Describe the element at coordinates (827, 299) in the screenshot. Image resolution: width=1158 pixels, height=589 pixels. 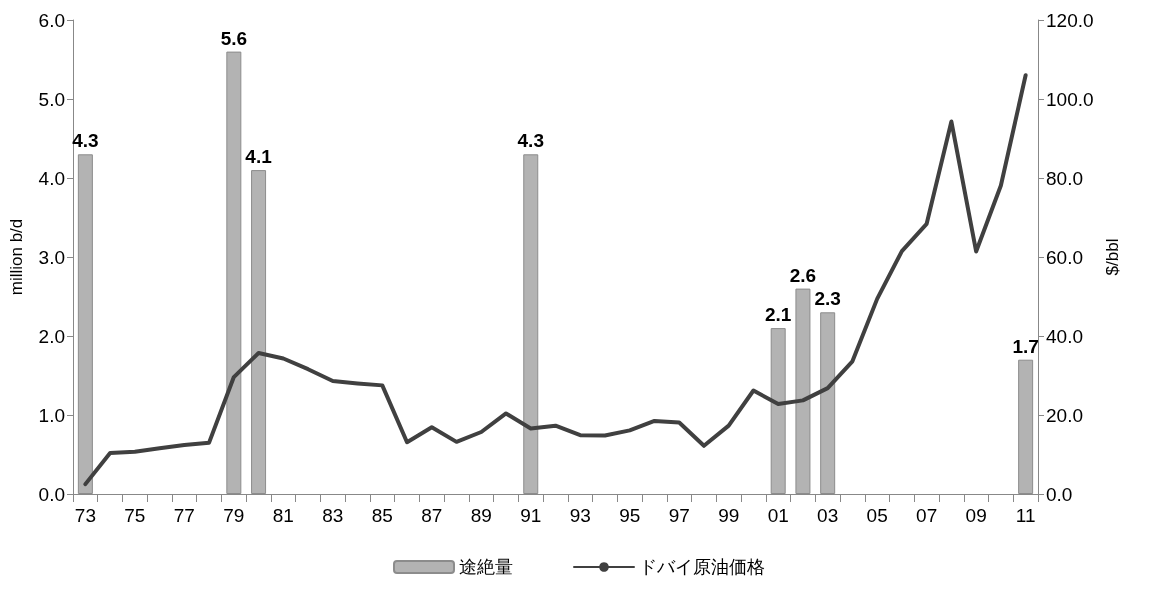
I see `data-label: 2.3` at that location.